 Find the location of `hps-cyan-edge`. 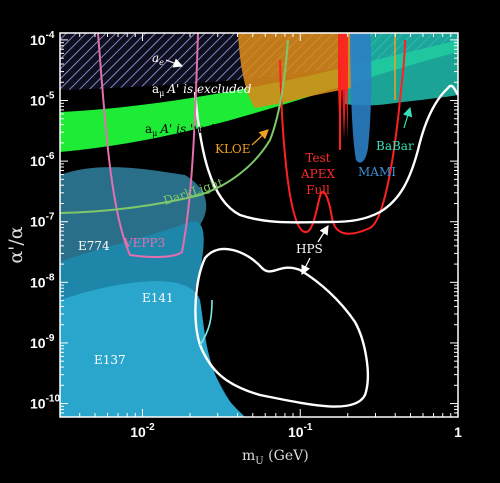

hps-cyan-edge is located at coordinates (206, 322).